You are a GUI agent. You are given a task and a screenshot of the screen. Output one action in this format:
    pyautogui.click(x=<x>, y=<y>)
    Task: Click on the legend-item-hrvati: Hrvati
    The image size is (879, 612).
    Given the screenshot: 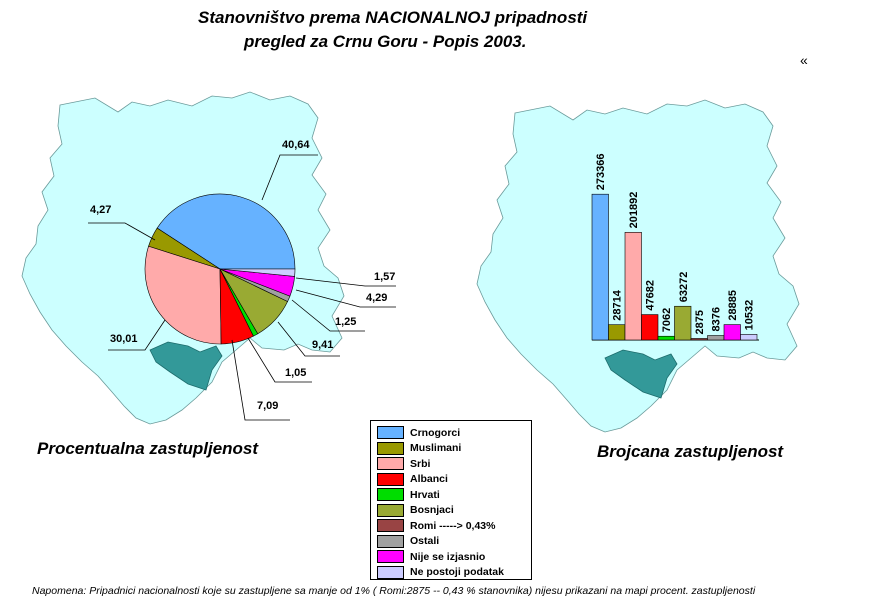 What is the action you would take?
    pyautogui.click(x=408, y=494)
    